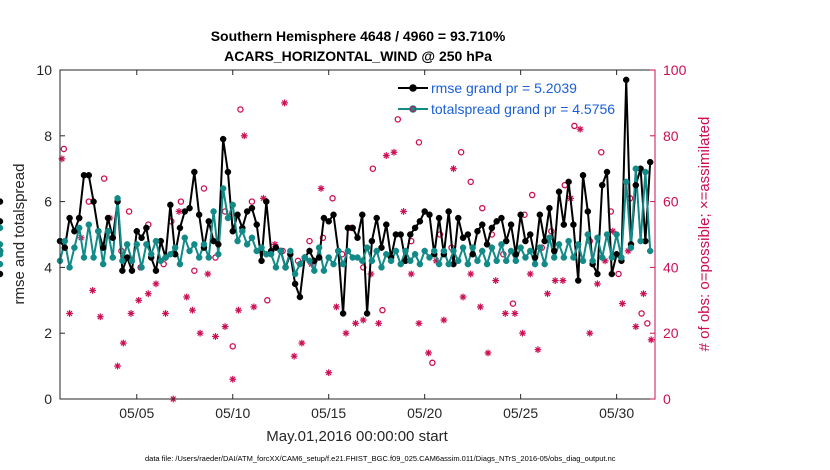 The height and width of the screenshot is (470, 830). What do you see at coordinates (48, 202) in the screenshot?
I see `y-tick-label: 6` at bounding box center [48, 202].